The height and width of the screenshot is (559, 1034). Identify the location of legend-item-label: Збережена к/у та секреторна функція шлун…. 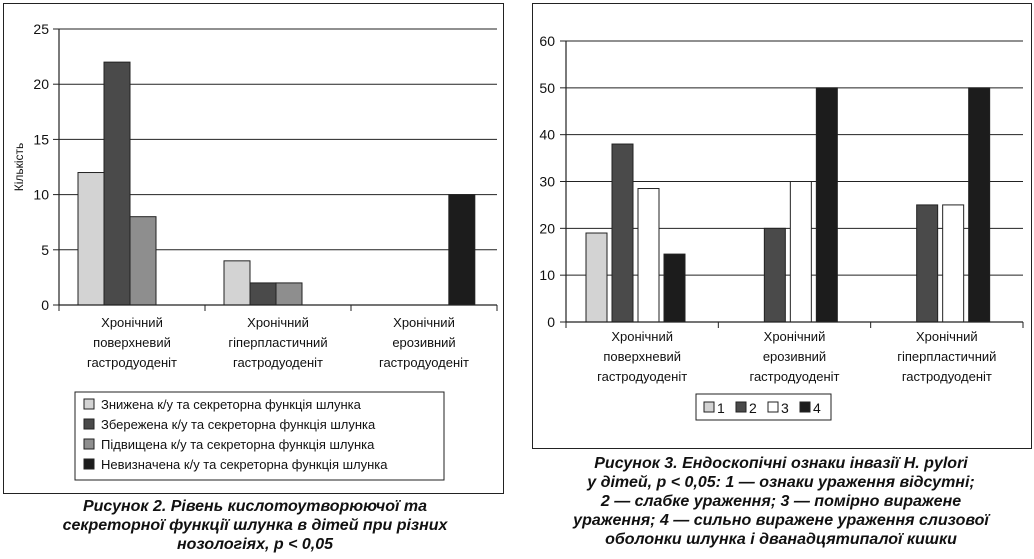
(238, 424).